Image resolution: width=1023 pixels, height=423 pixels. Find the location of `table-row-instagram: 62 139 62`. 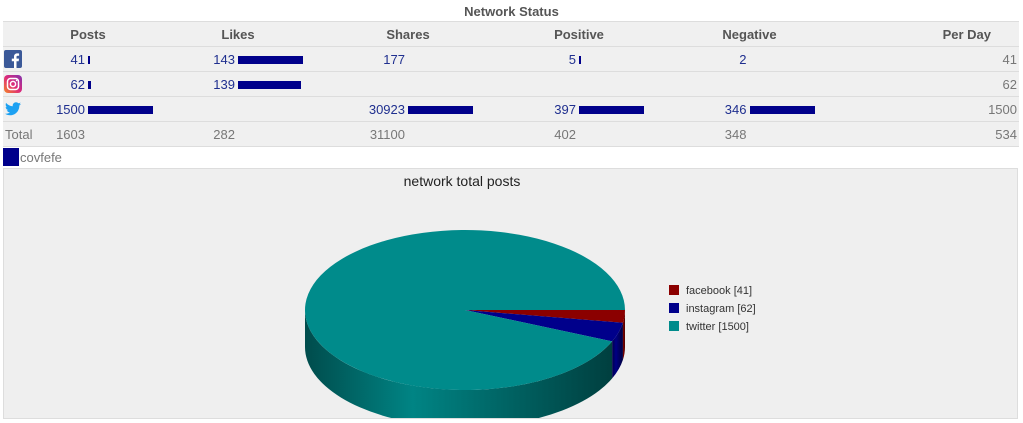

table-row-instagram: 62 139 62 is located at coordinates (511, 84).